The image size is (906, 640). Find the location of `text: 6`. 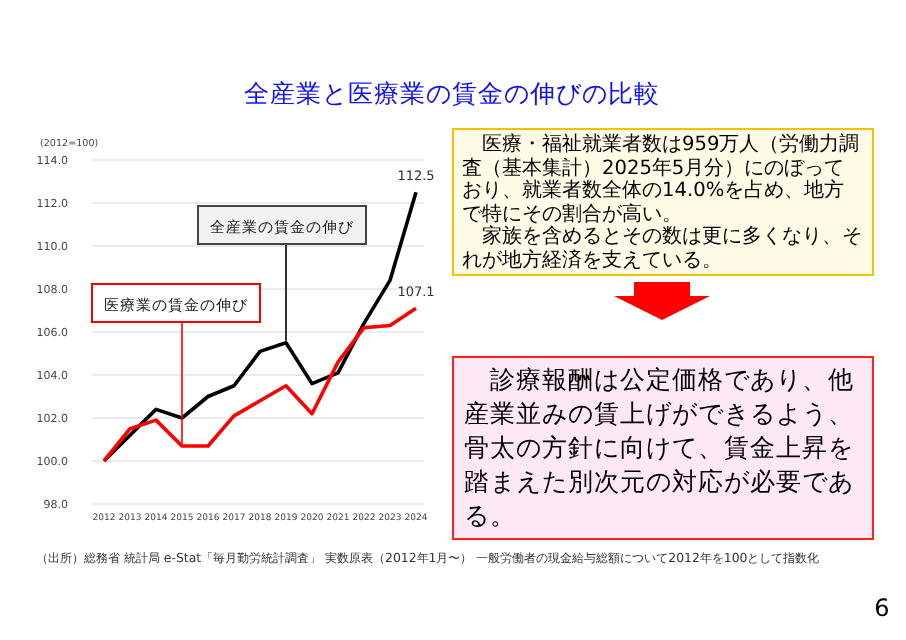

text: 6 is located at coordinates (882, 608).